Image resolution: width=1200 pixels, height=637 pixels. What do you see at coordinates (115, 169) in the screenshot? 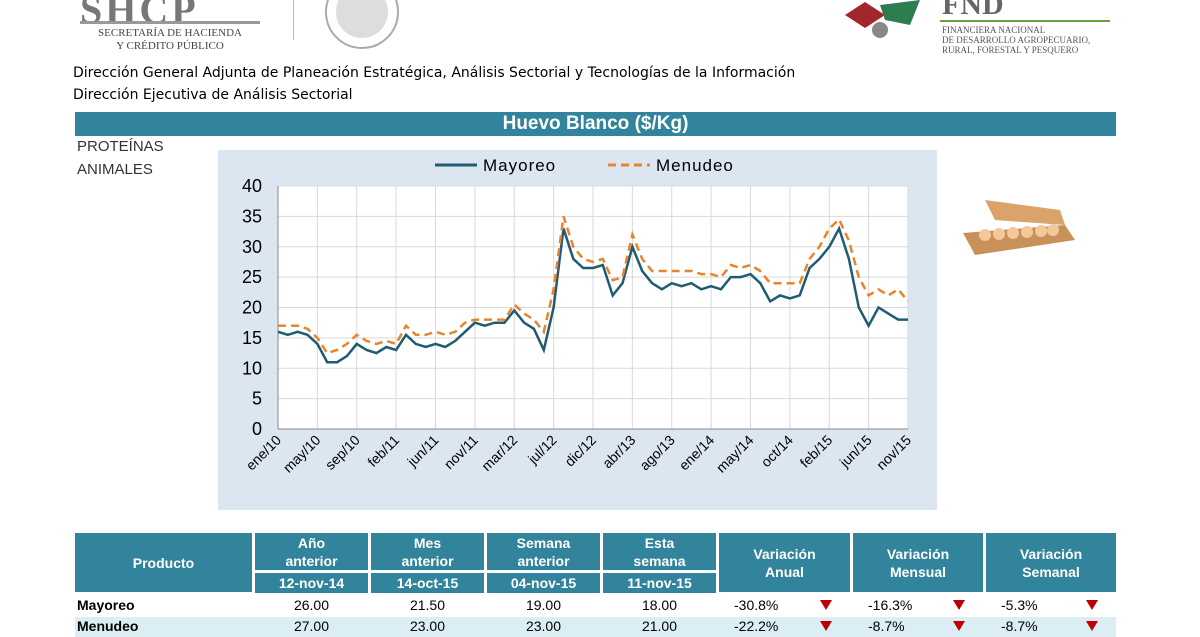
I see `category: ANIMALES` at bounding box center [115, 169].